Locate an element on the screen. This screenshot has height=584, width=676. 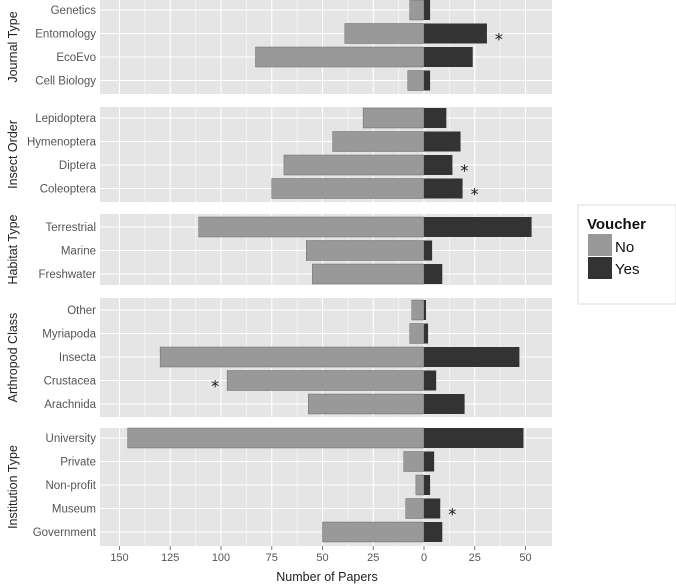
x-tick-label: 0 is located at coordinates (424, 558).